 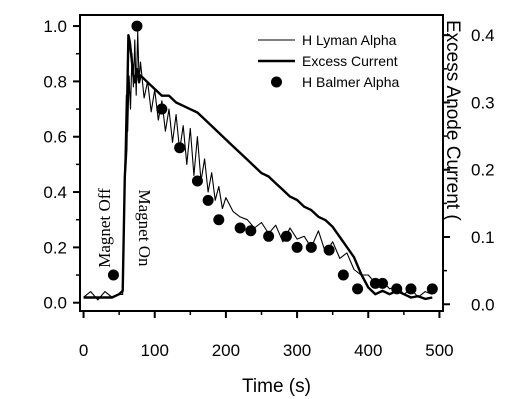 What do you see at coordinates (368, 350) in the screenshot?
I see `x-tick-label: 400` at bounding box center [368, 350].